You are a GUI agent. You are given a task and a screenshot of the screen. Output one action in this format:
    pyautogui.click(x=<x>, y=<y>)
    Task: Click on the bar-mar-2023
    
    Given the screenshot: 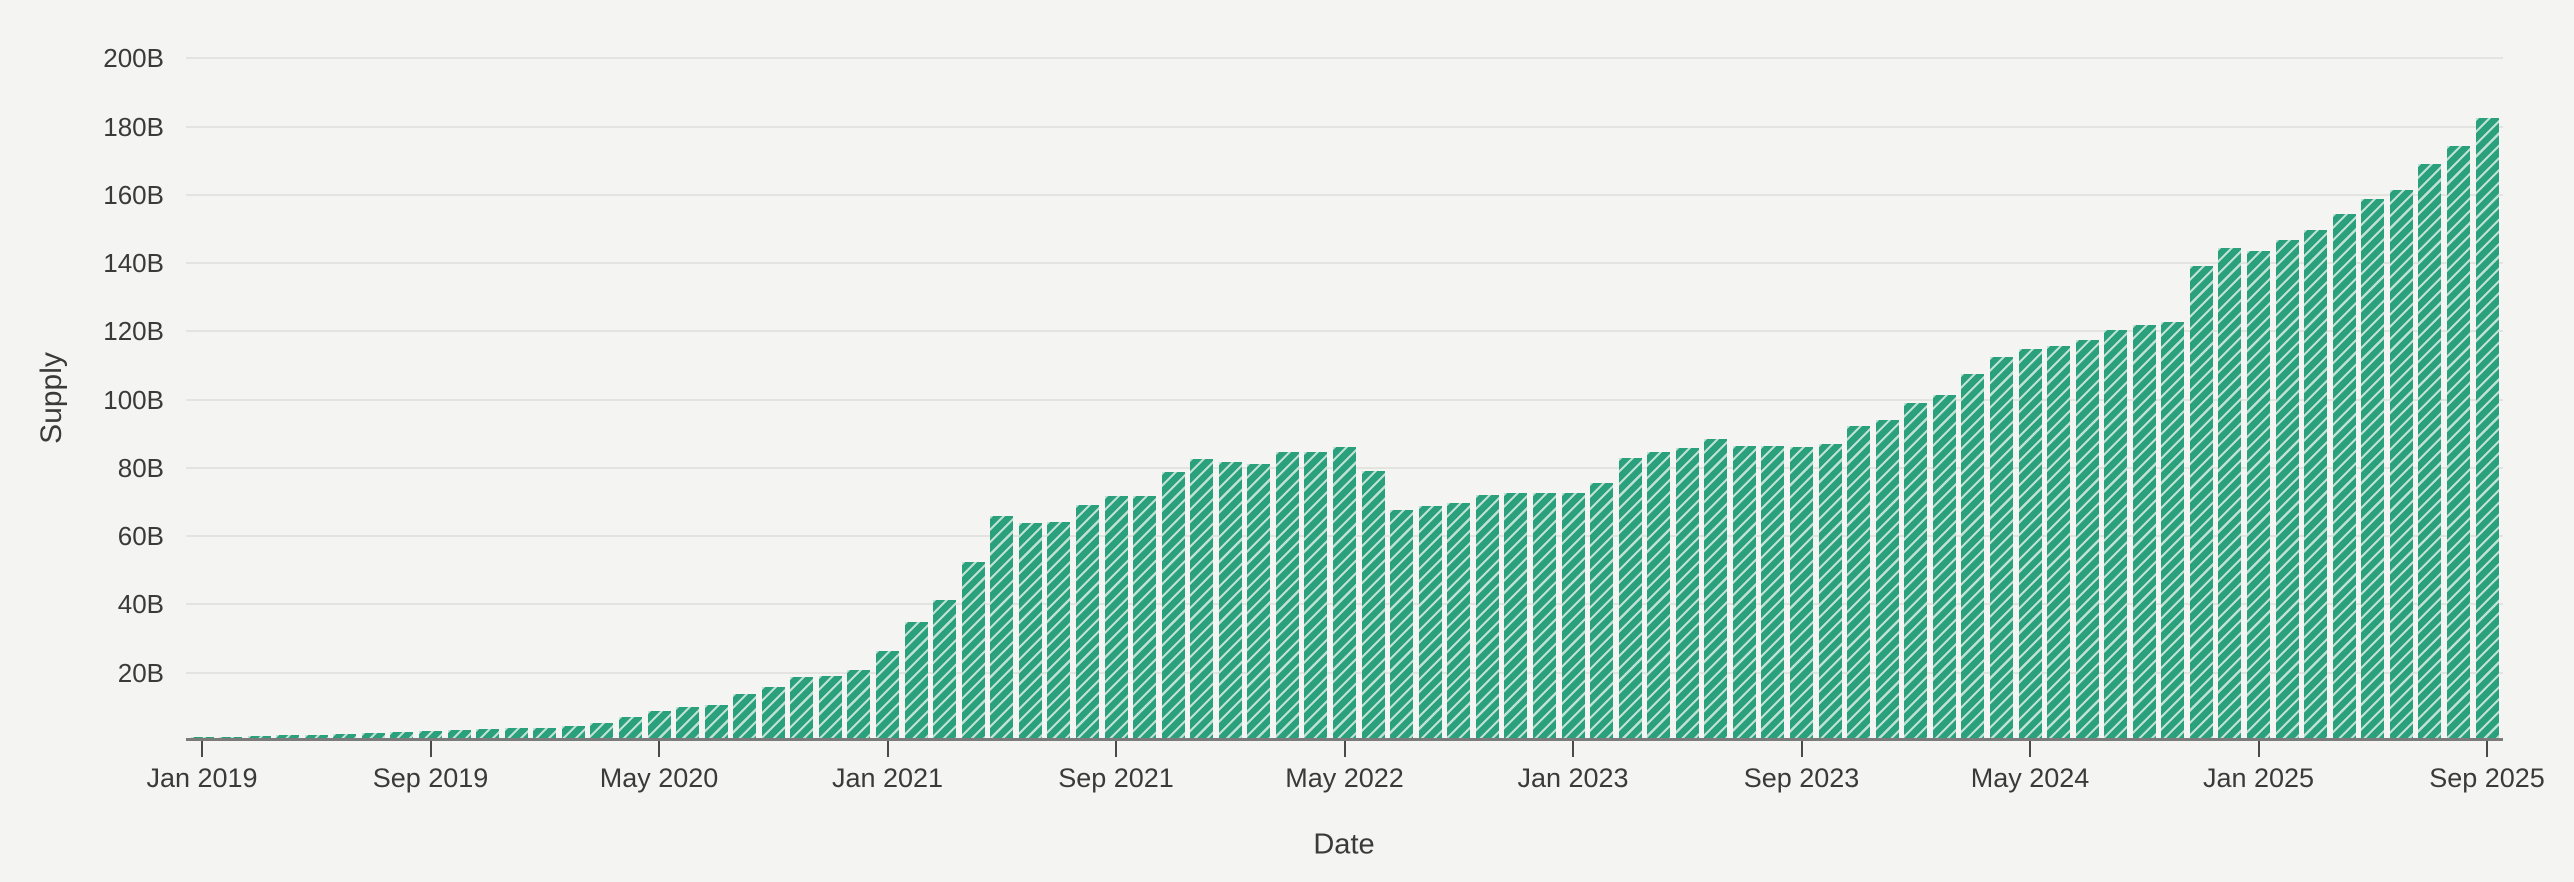 What is the action you would take?
    pyautogui.click(x=1630, y=598)
    